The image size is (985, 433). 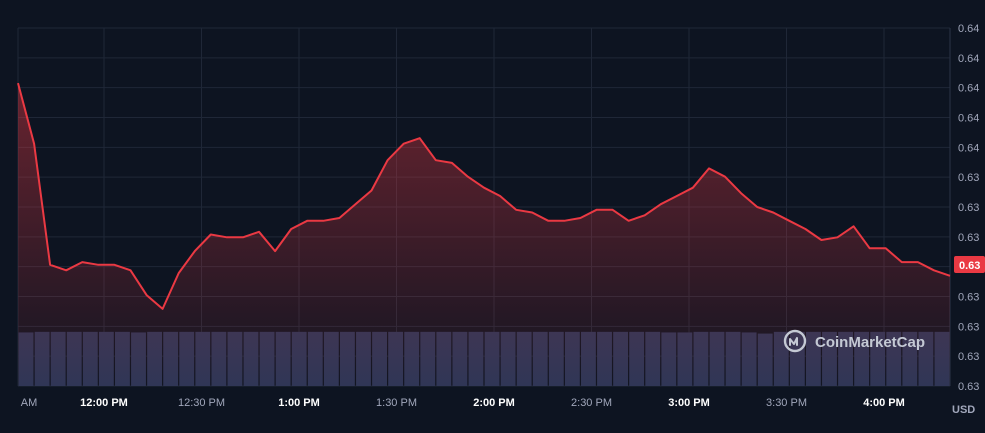 What do you see at coordinates (689, 403) in the screenshot?
I see `x-tick-label: 3:00 PM` at bounding box center [689, 403].